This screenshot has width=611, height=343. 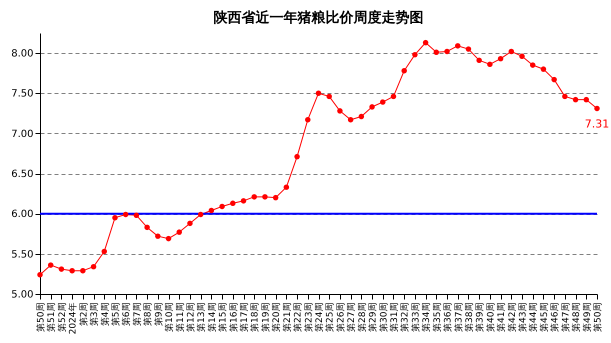 What do you see at coordinates (566, 317) in the screenshot?
I see `x-tick-label: 第47周` at bounding box center [566, 317].